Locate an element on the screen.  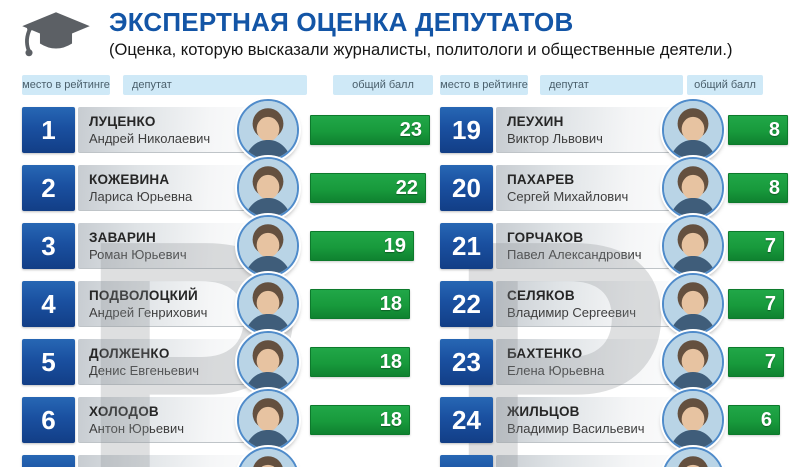
column-header-score-right: общий балл is located at coordinates (725, 85).